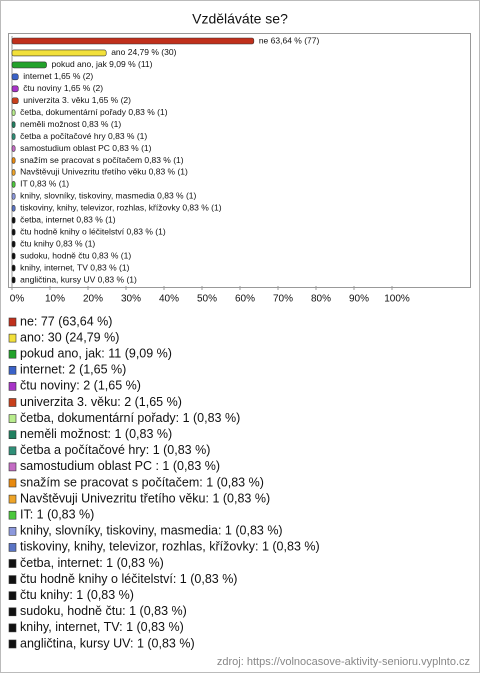  Describe the element at coordinates (101, 402) in the screenshot. I see `legend-label: univerzita 3. věku: 2 (1,65 %)` at that location.